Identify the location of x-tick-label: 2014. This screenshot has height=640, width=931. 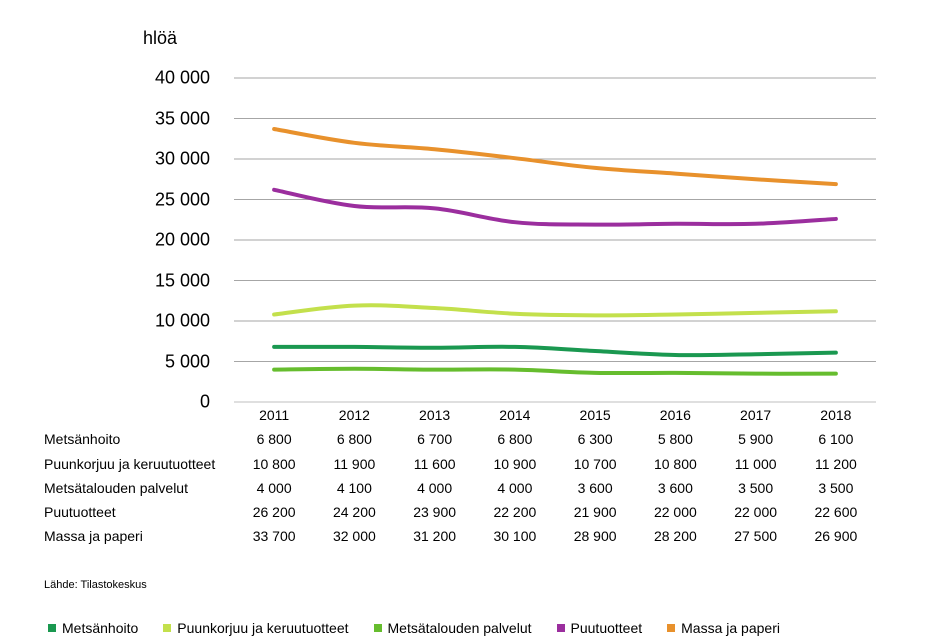
(515, 415).